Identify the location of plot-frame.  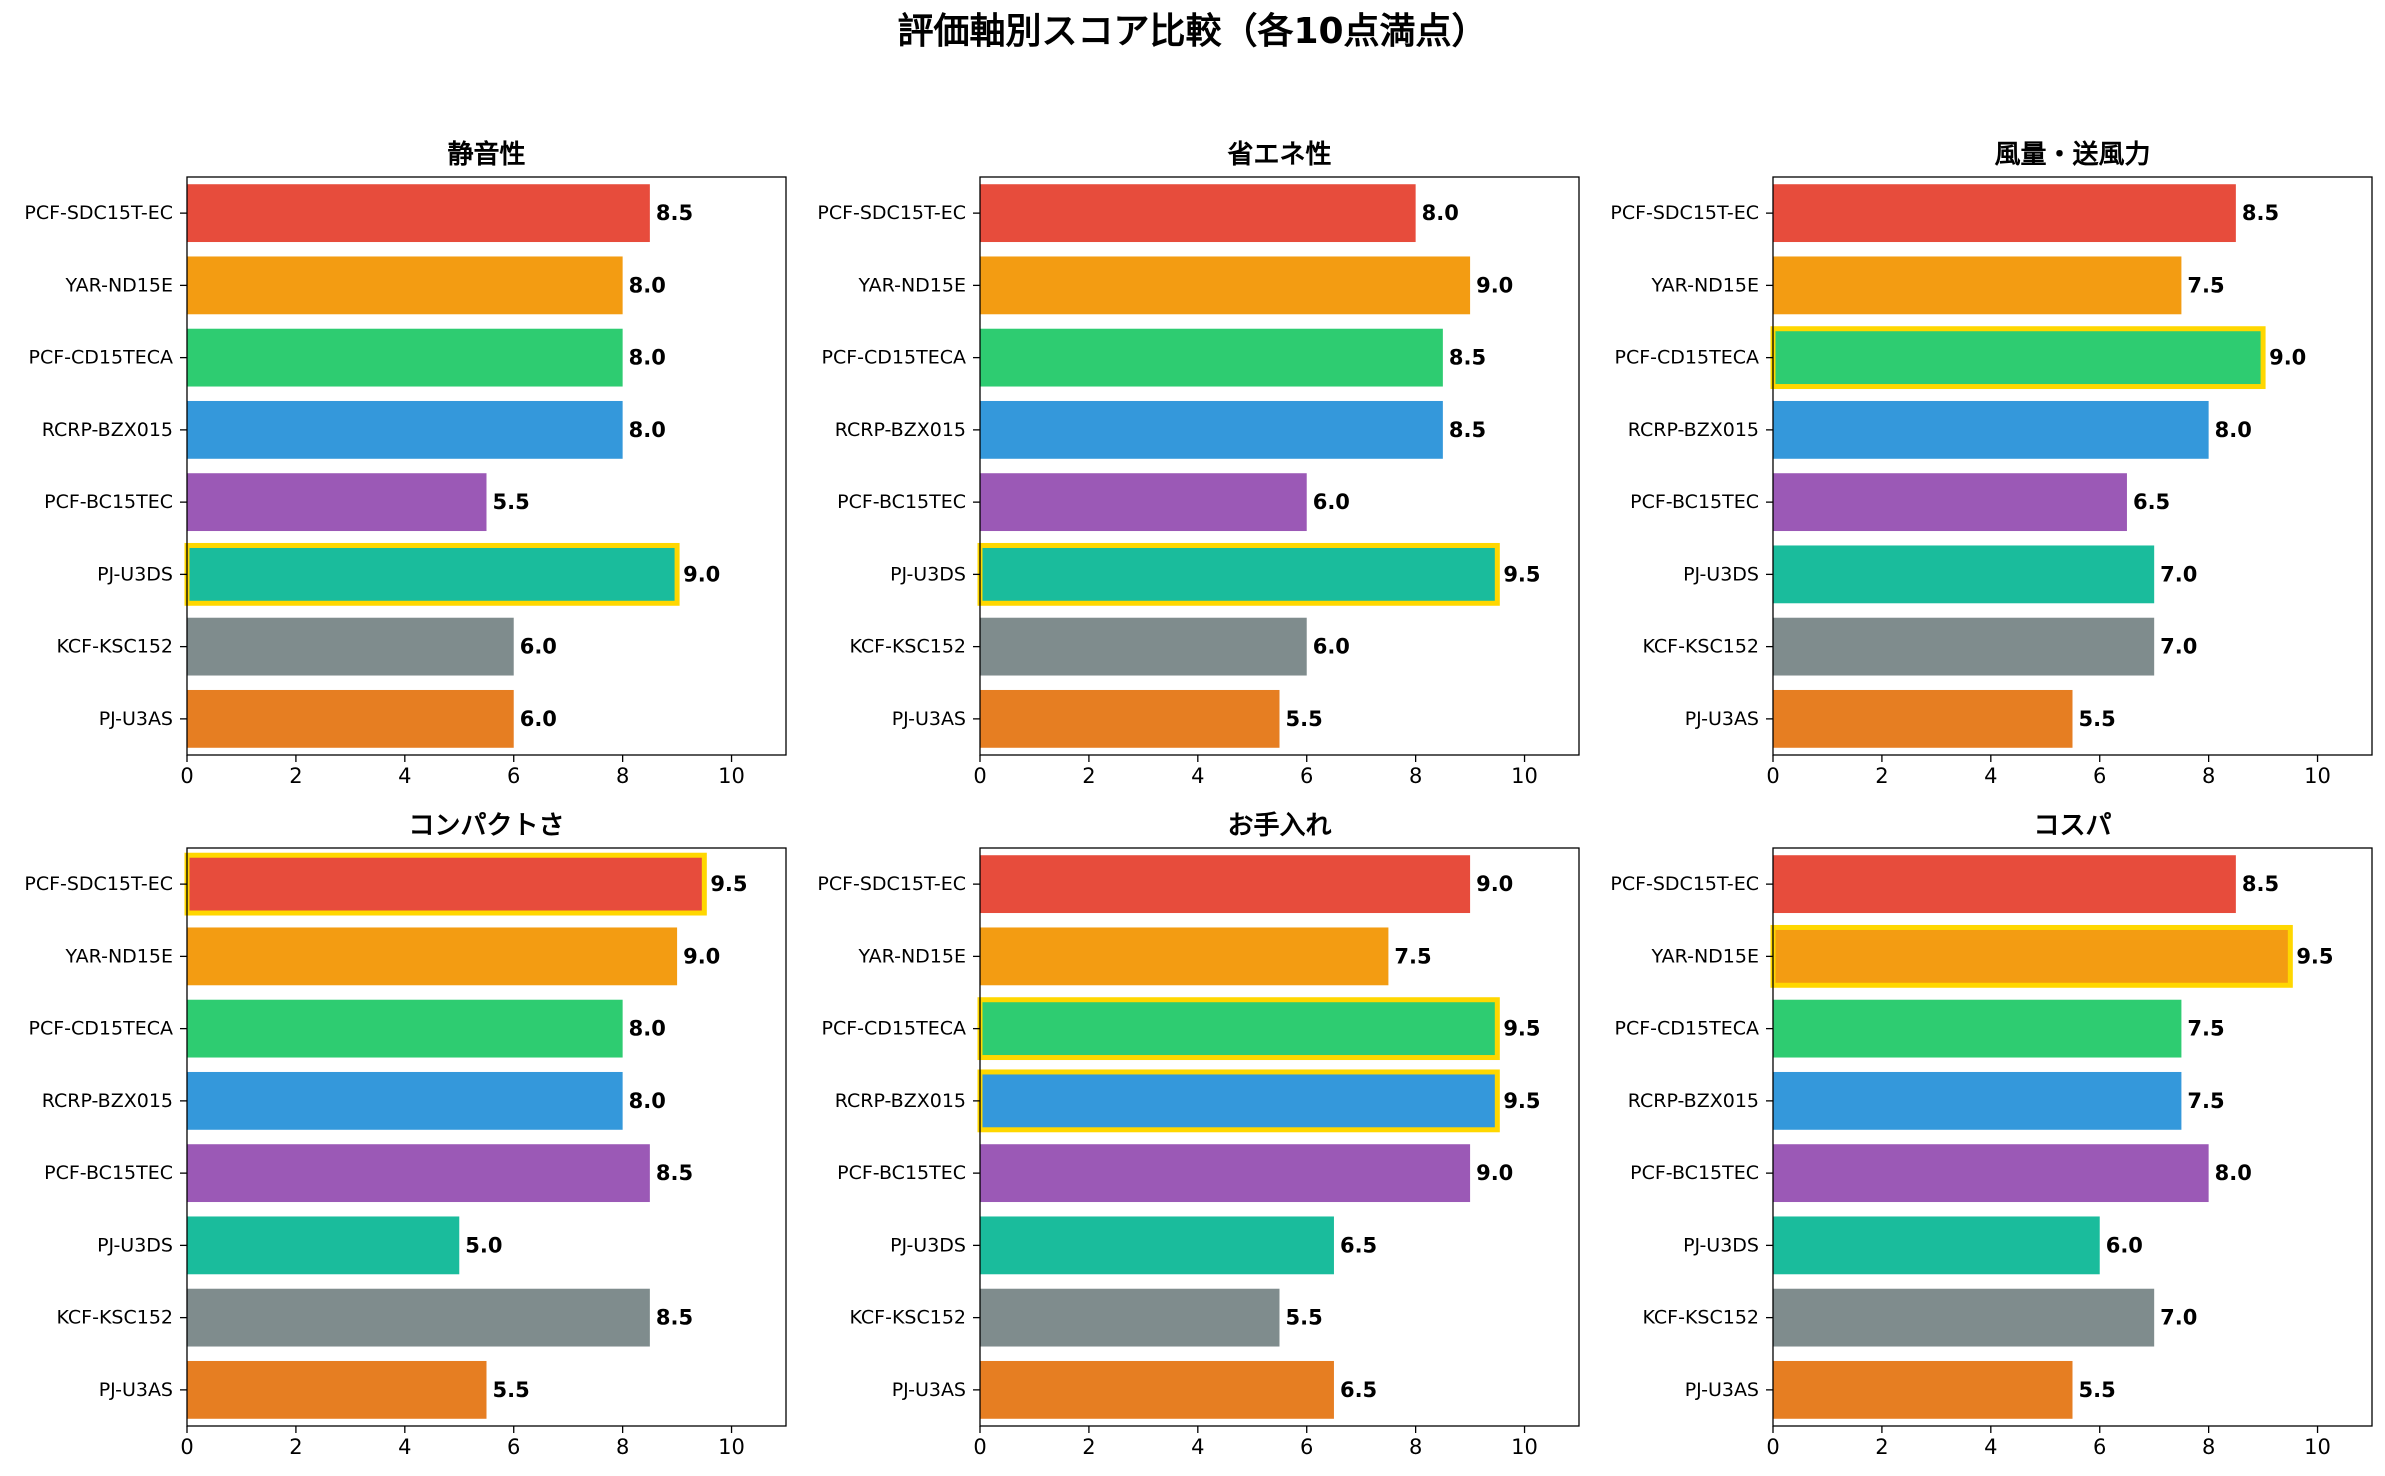
(2072, 466).